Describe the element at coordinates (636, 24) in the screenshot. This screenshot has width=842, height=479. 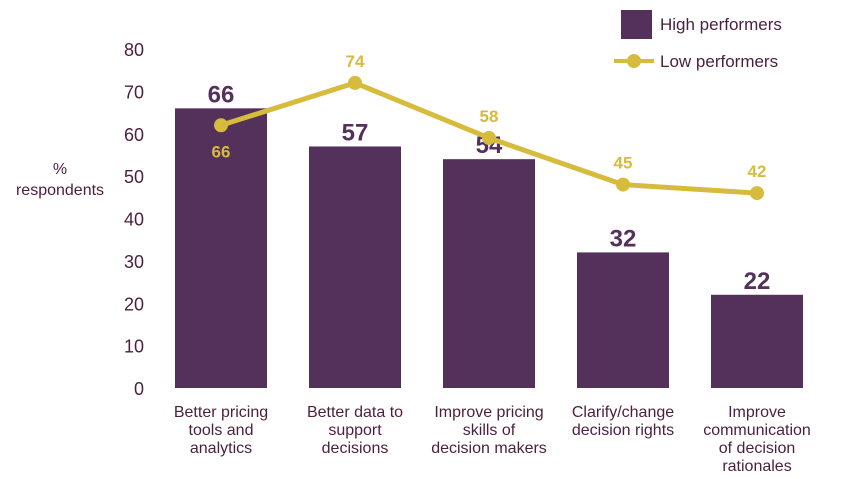
I see `legend-high-performers-swatch` at that location.